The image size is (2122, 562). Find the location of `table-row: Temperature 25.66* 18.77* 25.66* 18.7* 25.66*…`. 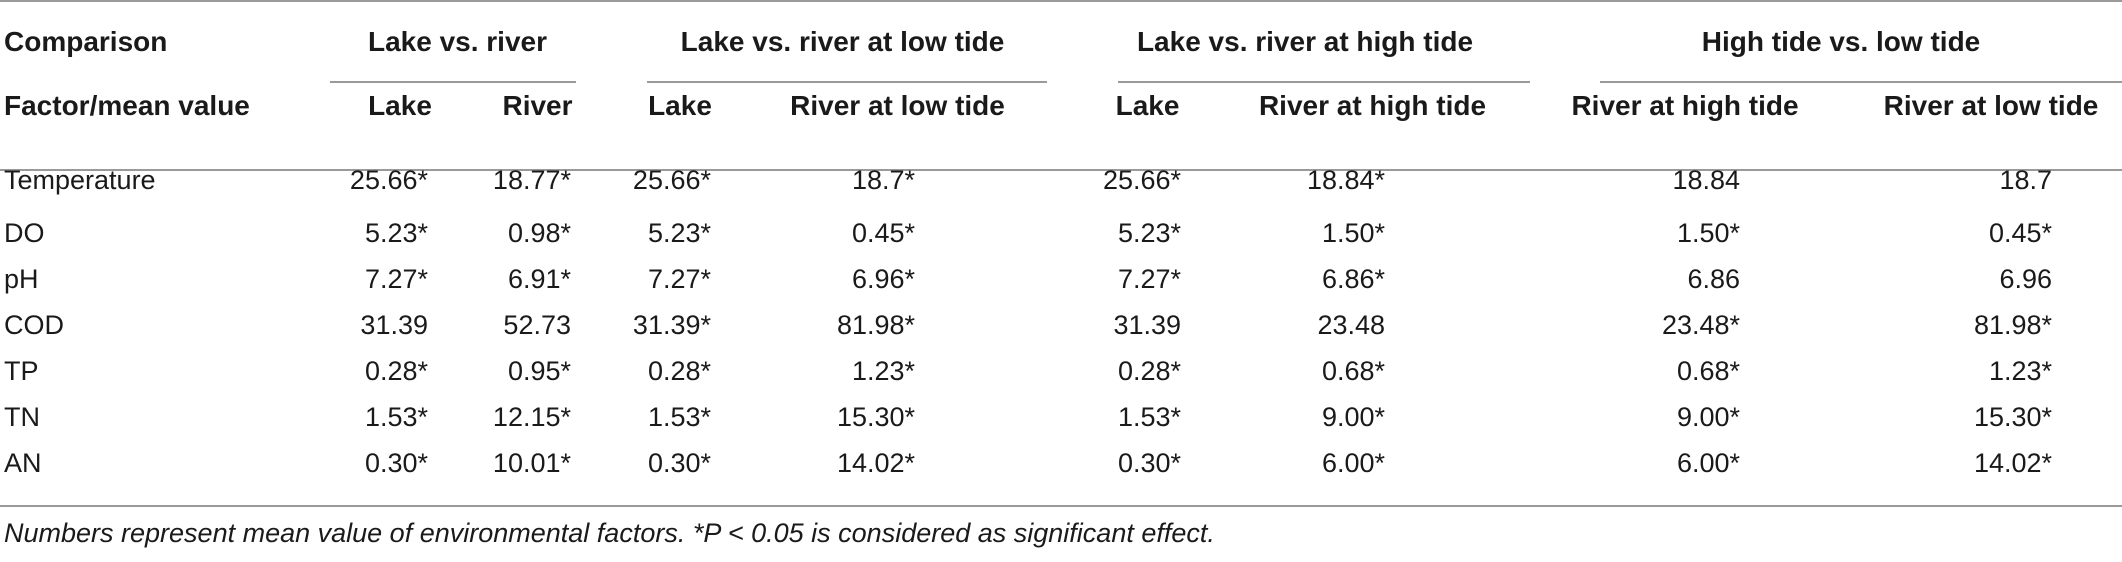

table-row: Temperature 25.66* 18.77* 25.66* 18.7* 25.66*… is located at coordinates (1061, 176).